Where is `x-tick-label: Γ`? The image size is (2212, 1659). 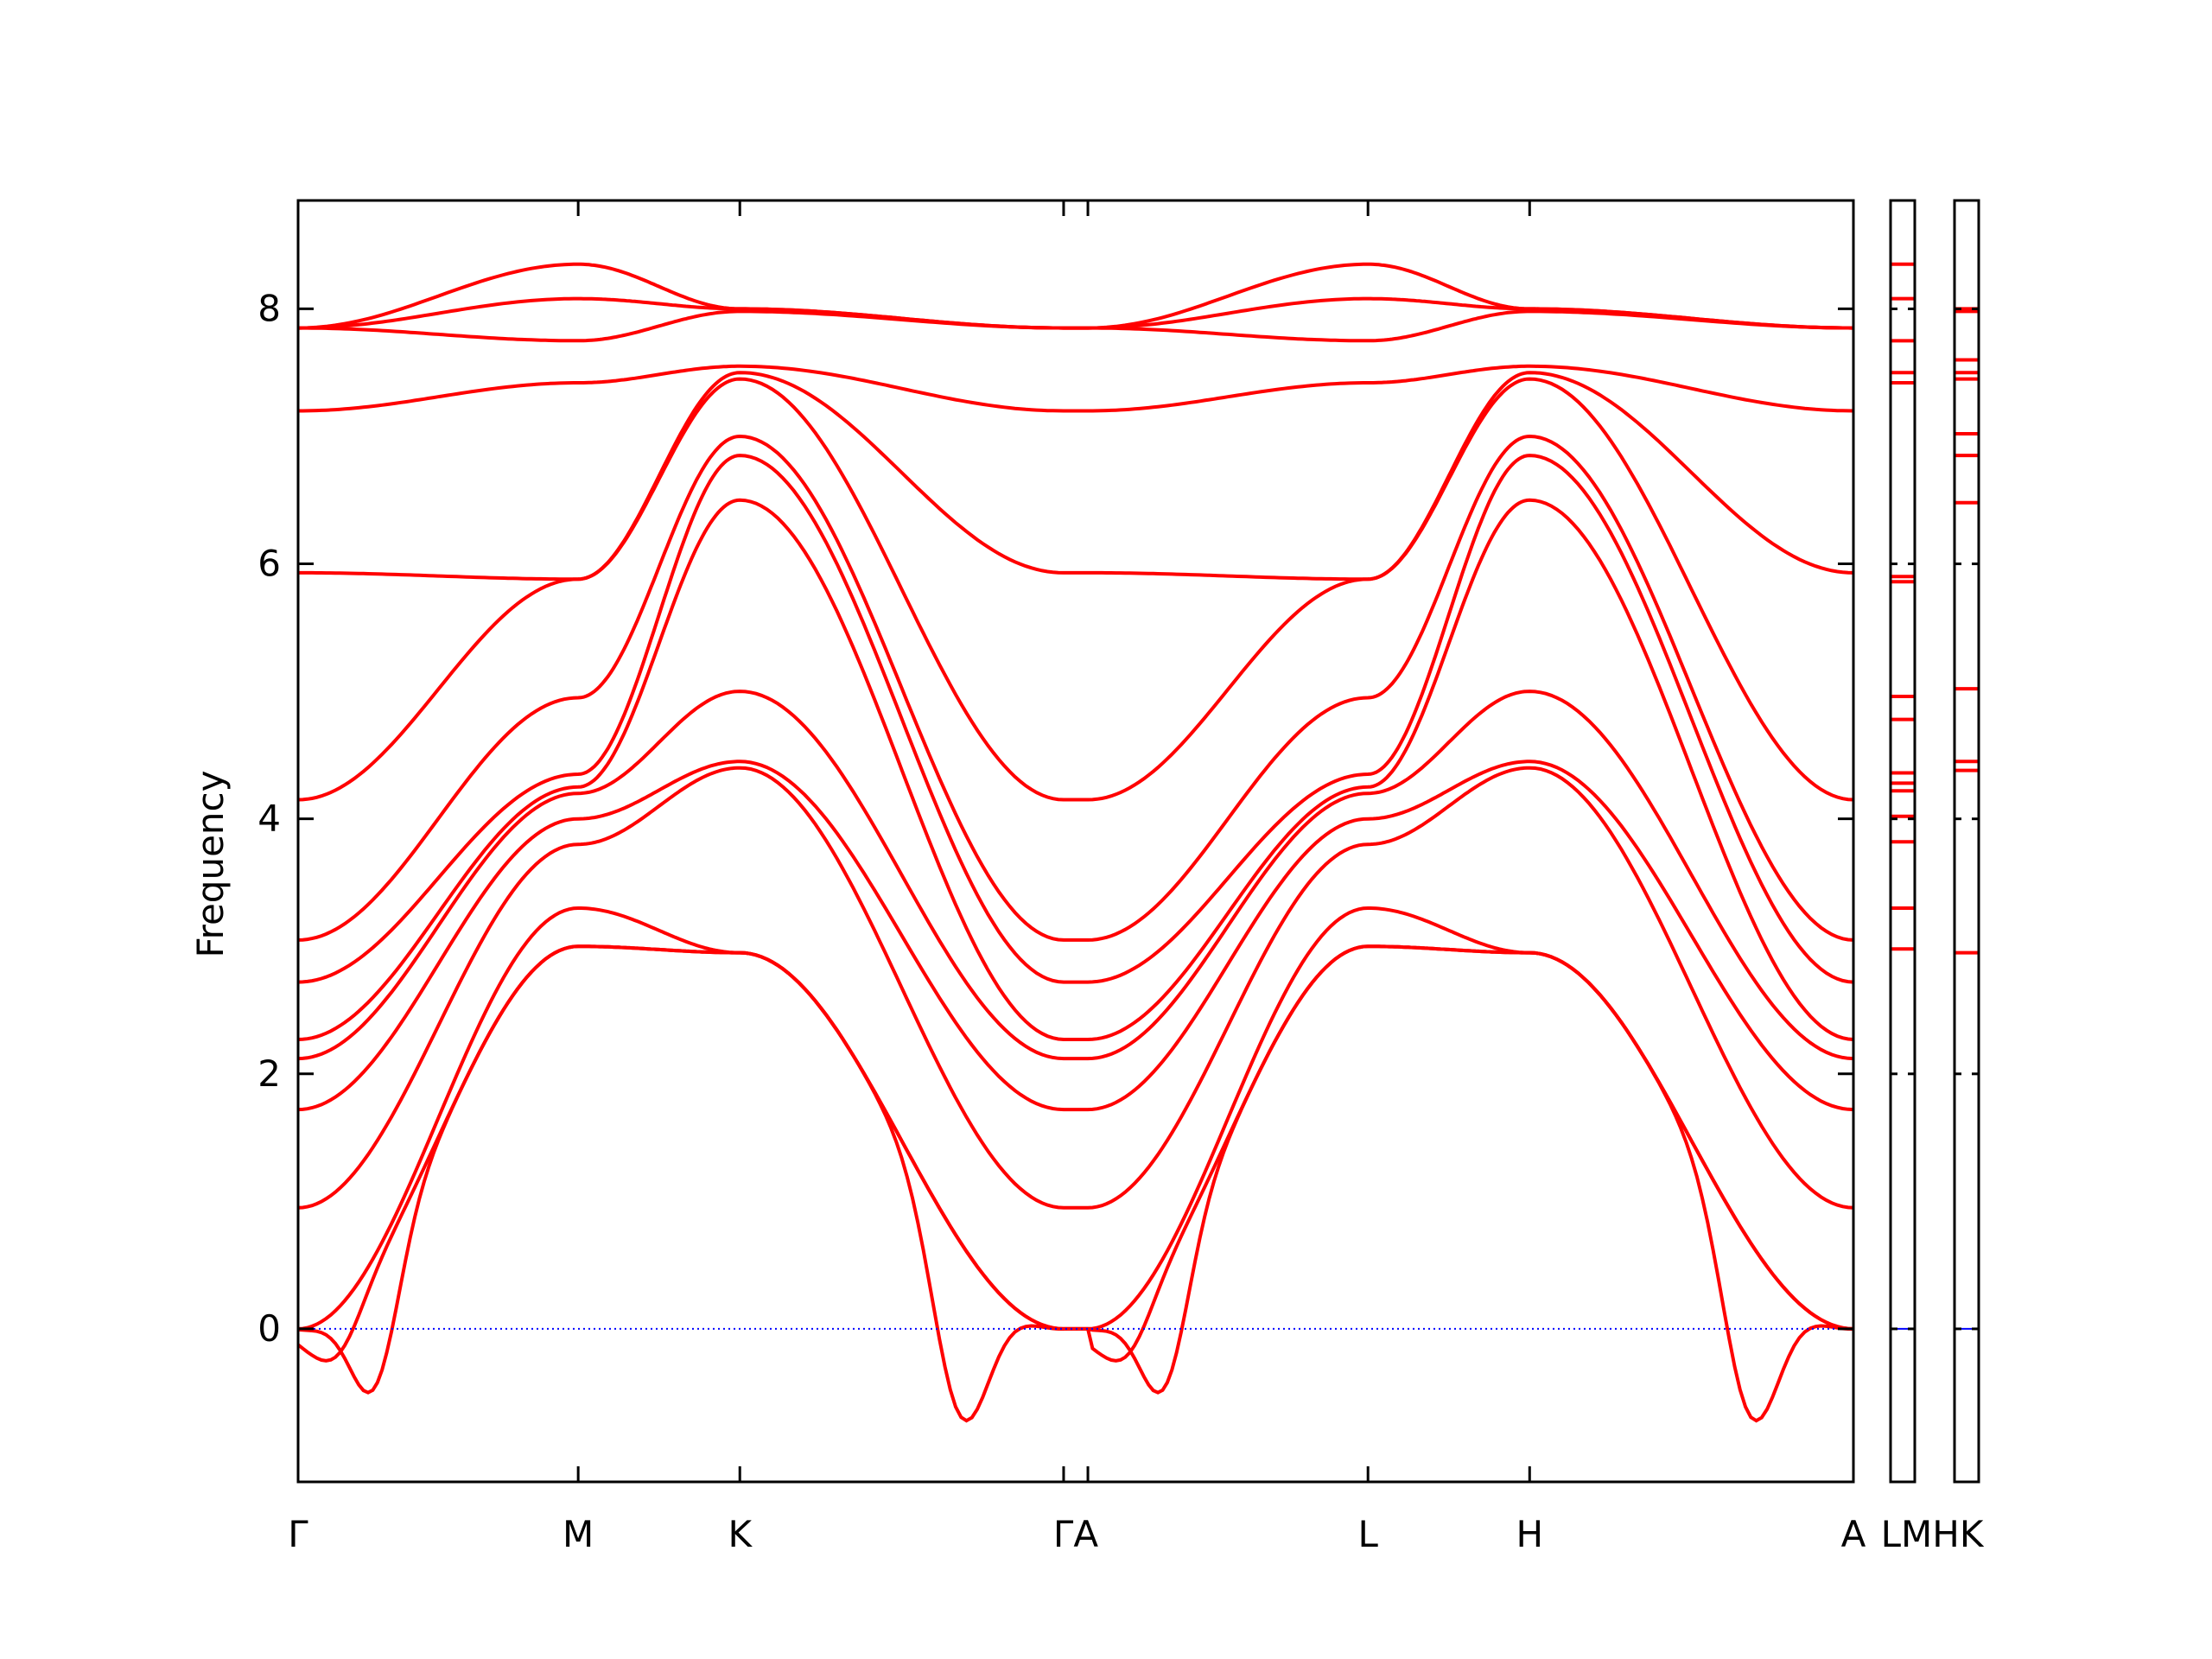 x-tick-label: Γ is located at coordinates (298, 1534).